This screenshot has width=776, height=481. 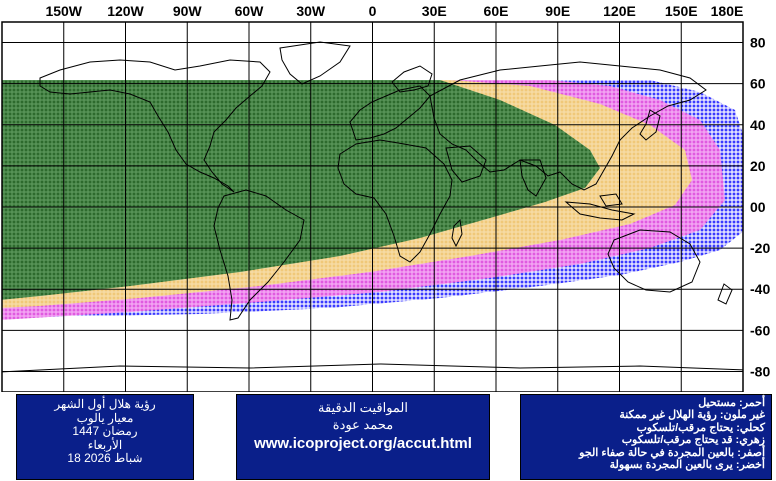 I want to click on legend-uncolored: غير ملون: رؤية الهلال غير ممكنة, so click(x=692, y=415).